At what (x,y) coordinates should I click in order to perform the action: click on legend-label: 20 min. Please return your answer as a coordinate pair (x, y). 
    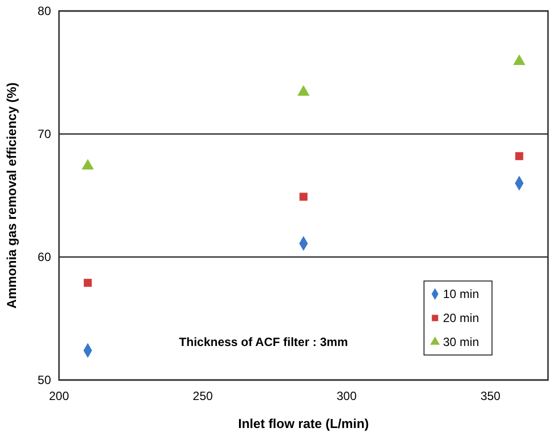
    Looking at the image, I should click on (461, 318).